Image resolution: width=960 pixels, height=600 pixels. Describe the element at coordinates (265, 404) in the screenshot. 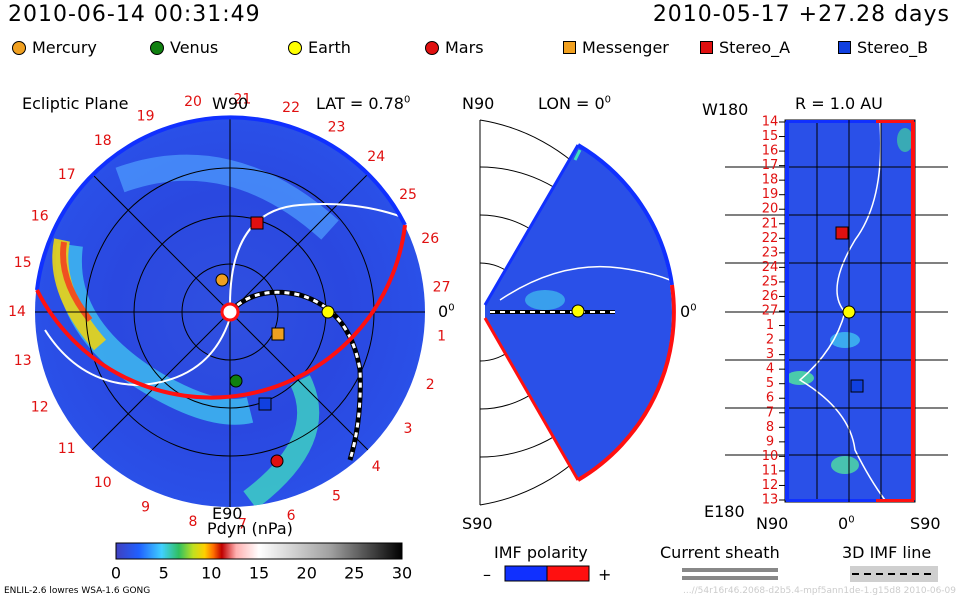

I see `stereo-b-marker` at that location.